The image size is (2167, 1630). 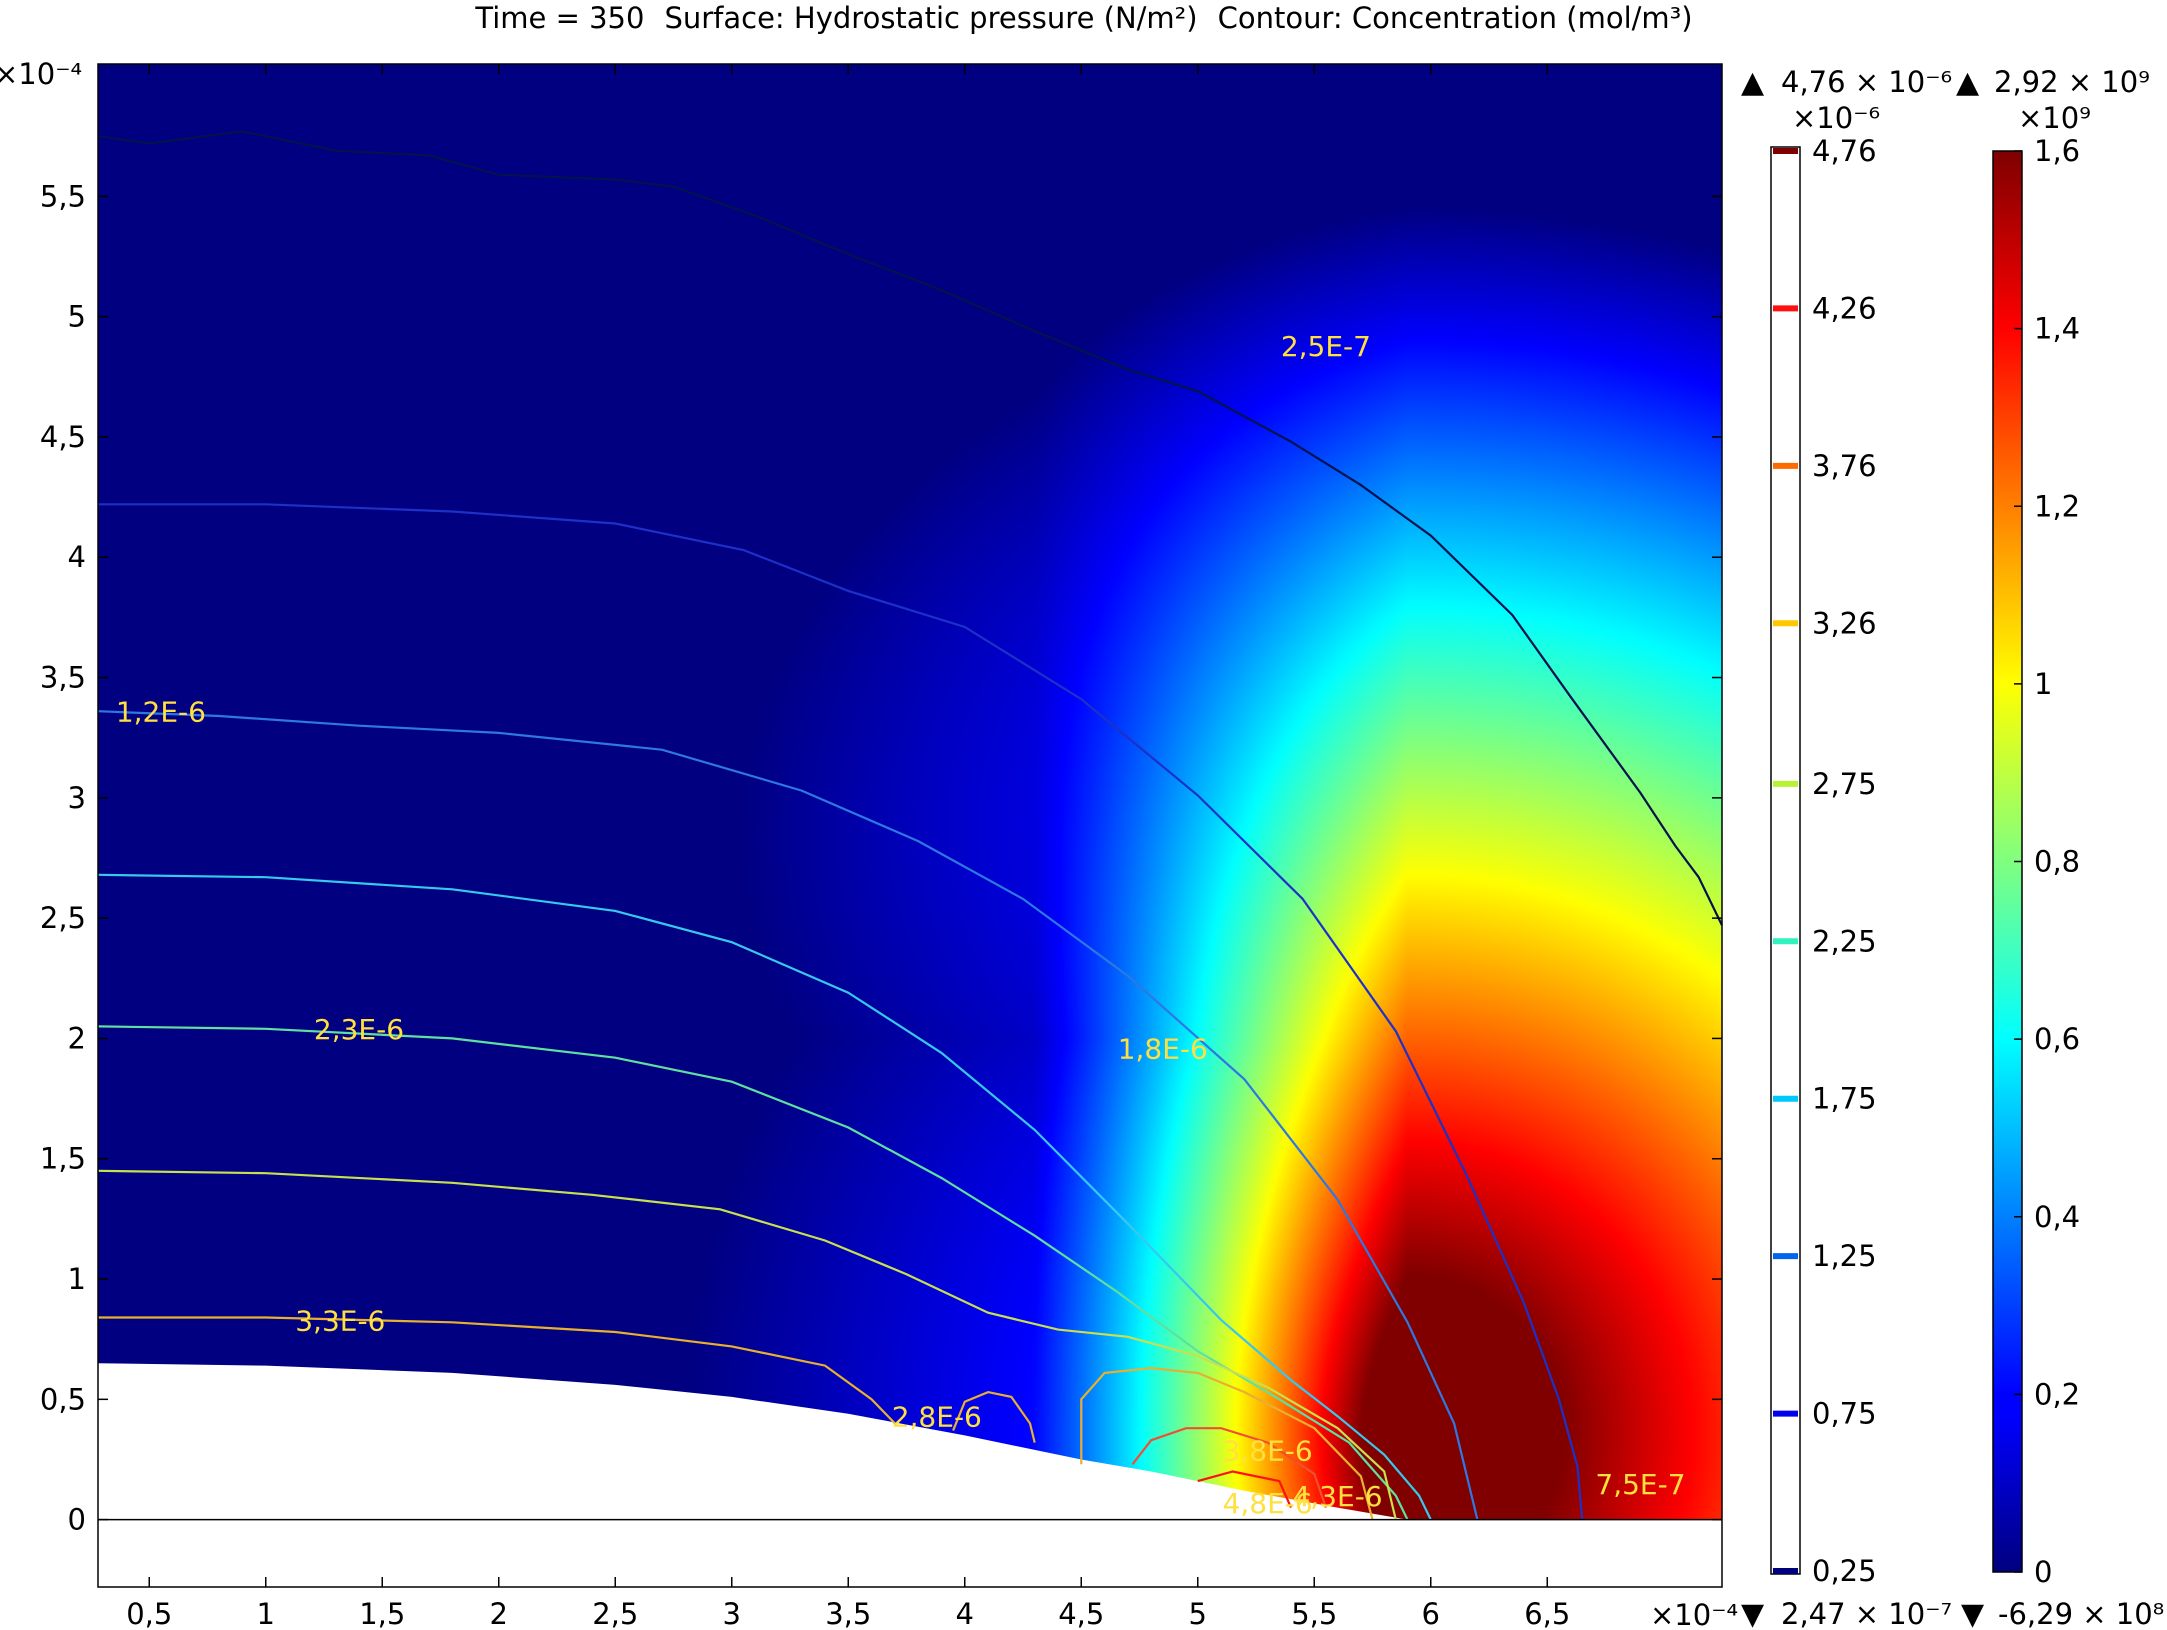 What do you see at coordinates (1844, 466) in the screenshot?
I see `concentration-level-label: 3,76` at bounding box center [1844, 466].